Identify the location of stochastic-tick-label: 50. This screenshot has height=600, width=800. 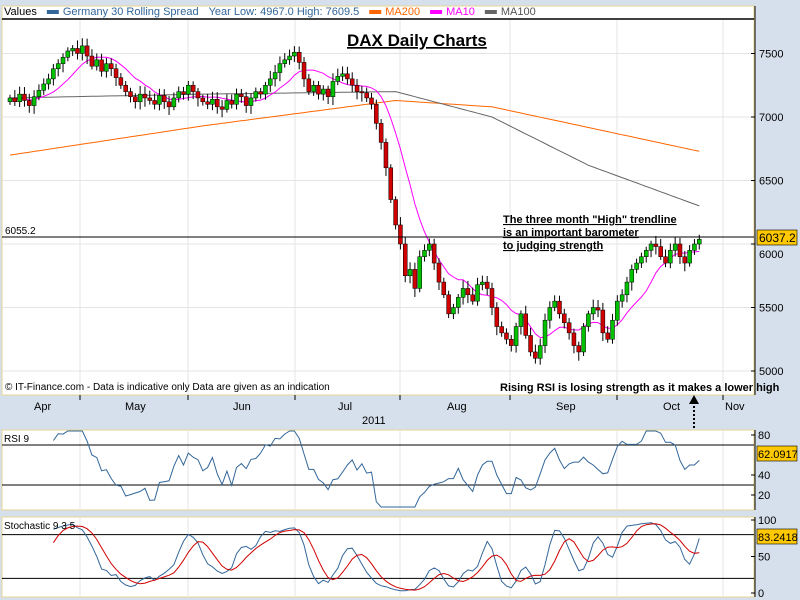
(764, 558).